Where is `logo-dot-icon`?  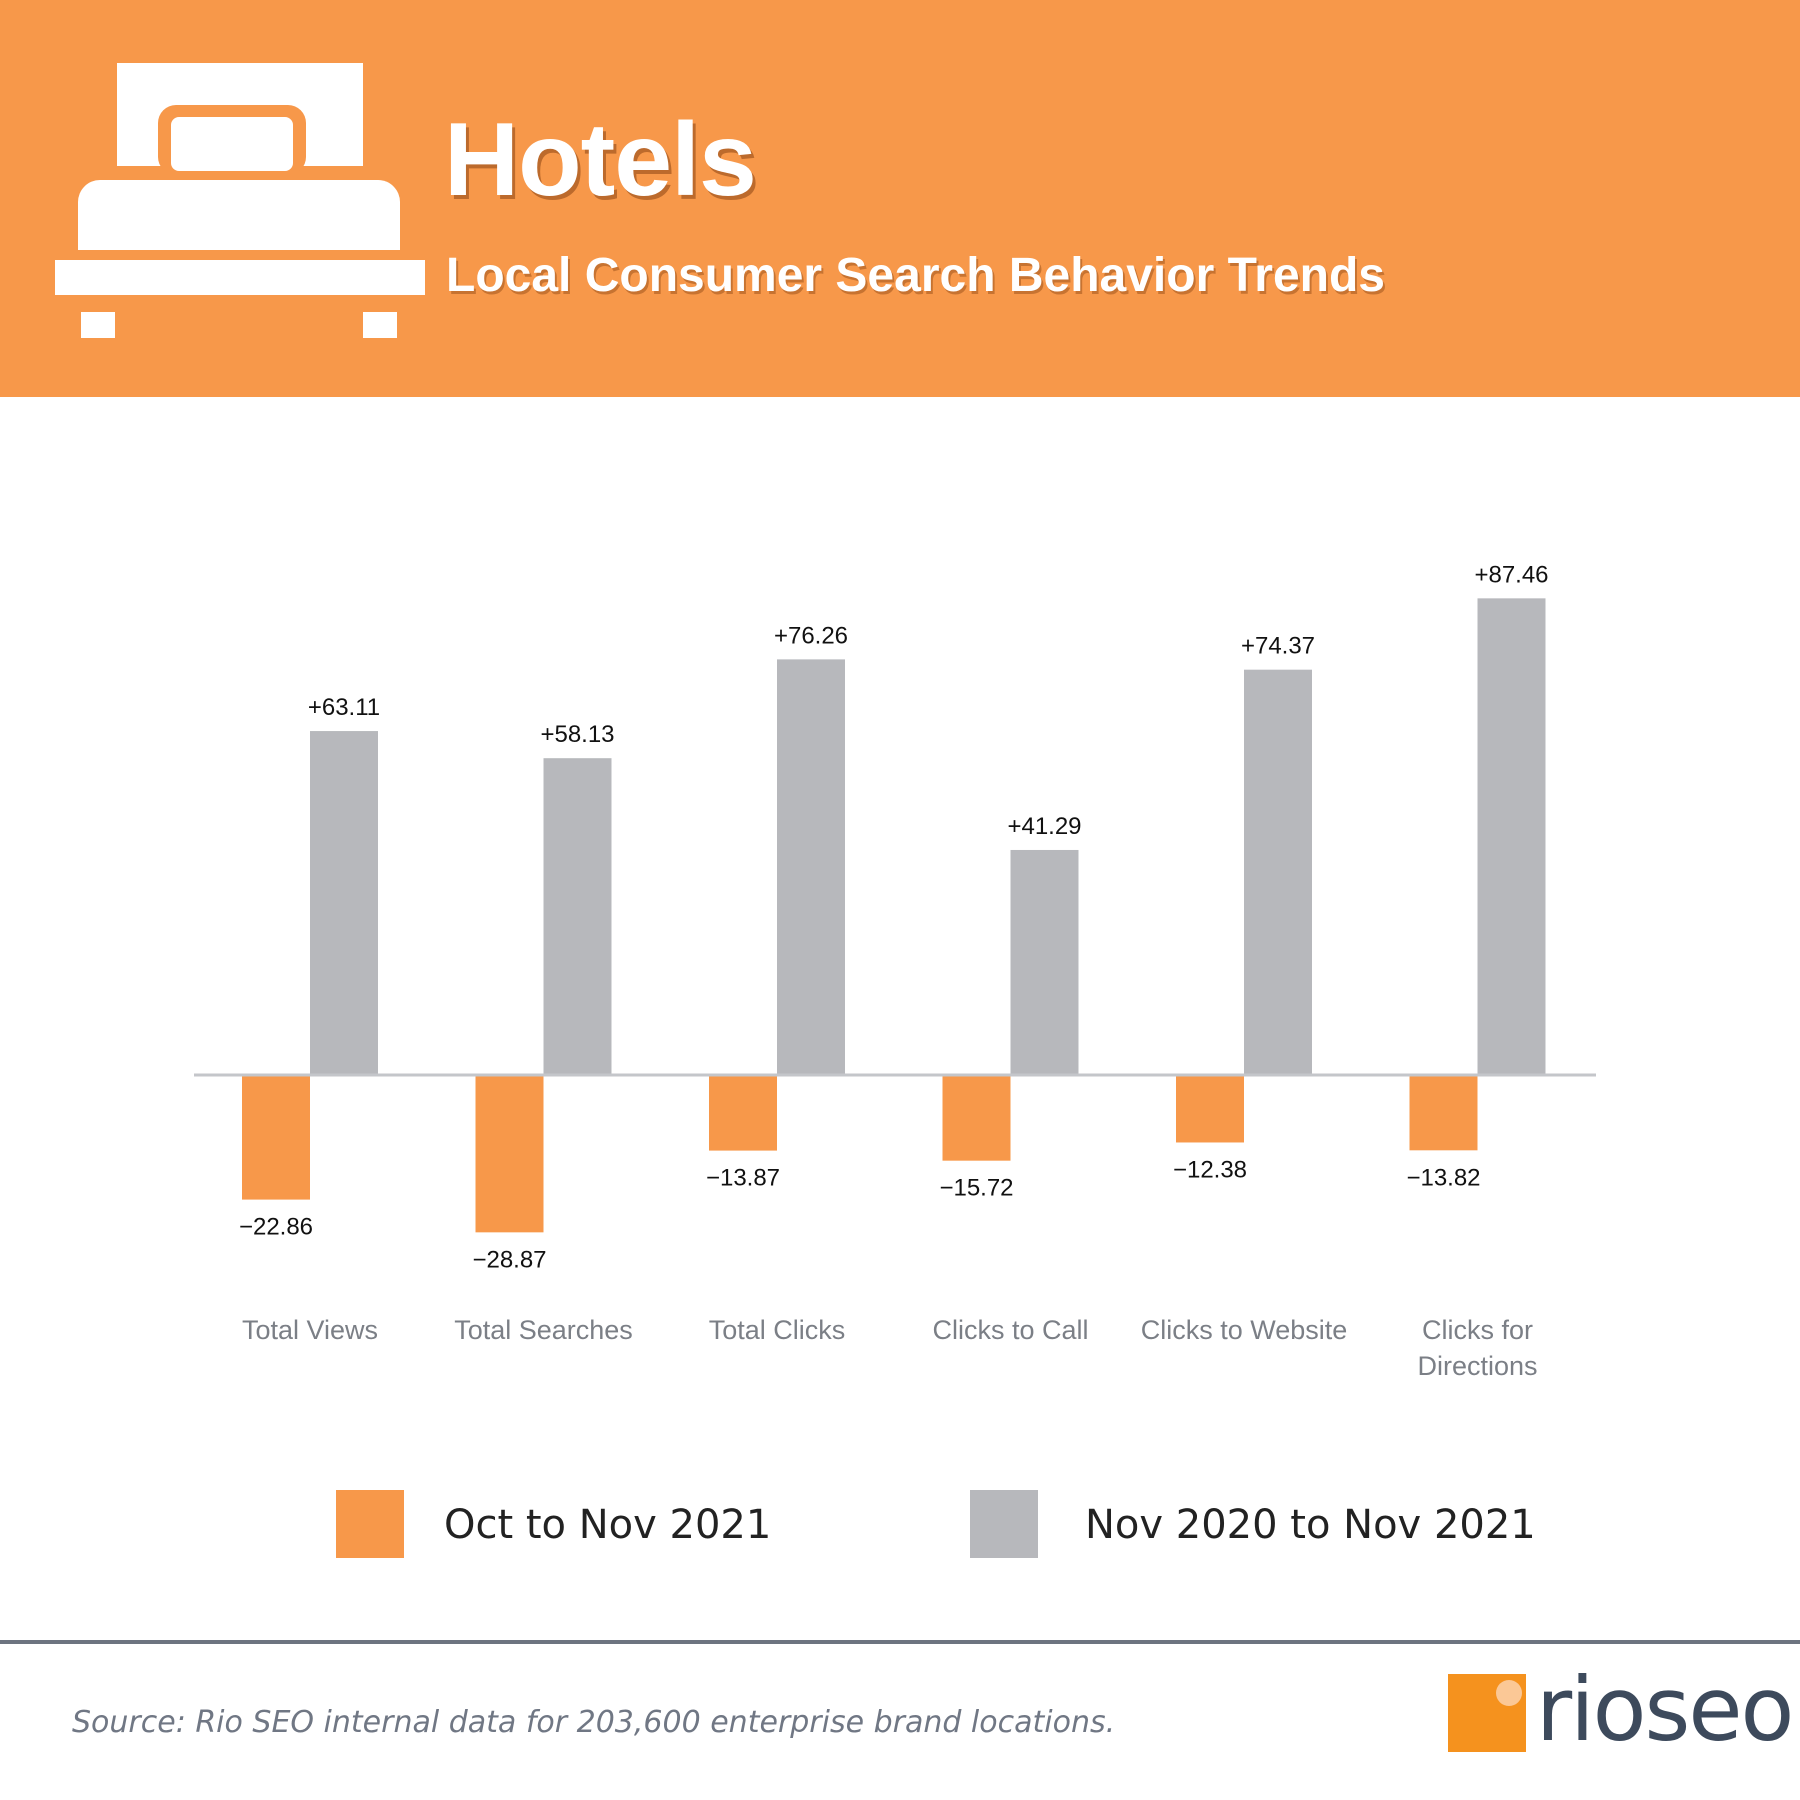 logo-dot-icon is located at coordinates (1509, 1693).